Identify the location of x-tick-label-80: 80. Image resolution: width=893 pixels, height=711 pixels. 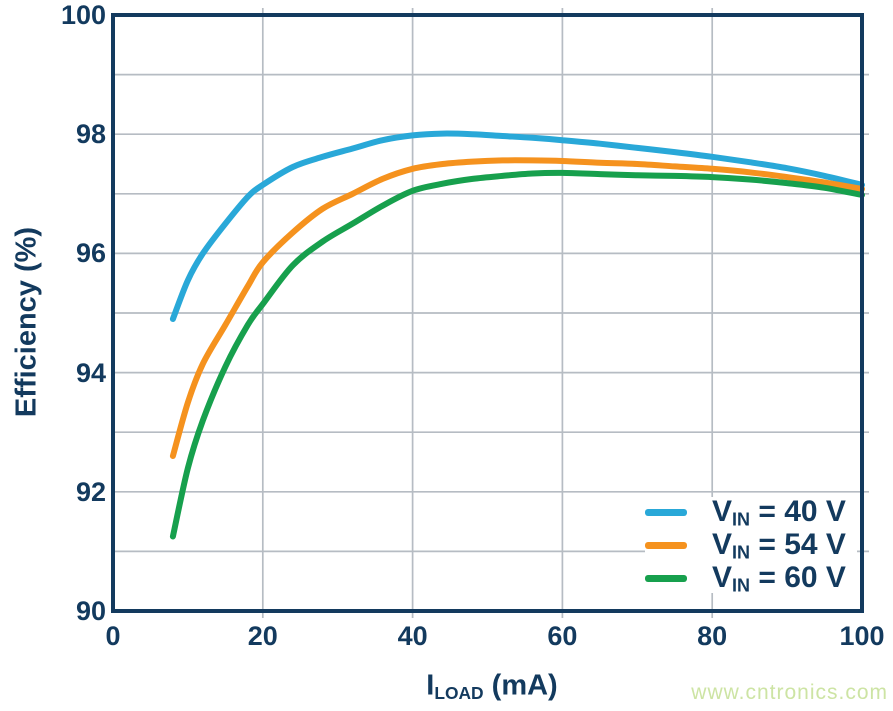
(712, 636).